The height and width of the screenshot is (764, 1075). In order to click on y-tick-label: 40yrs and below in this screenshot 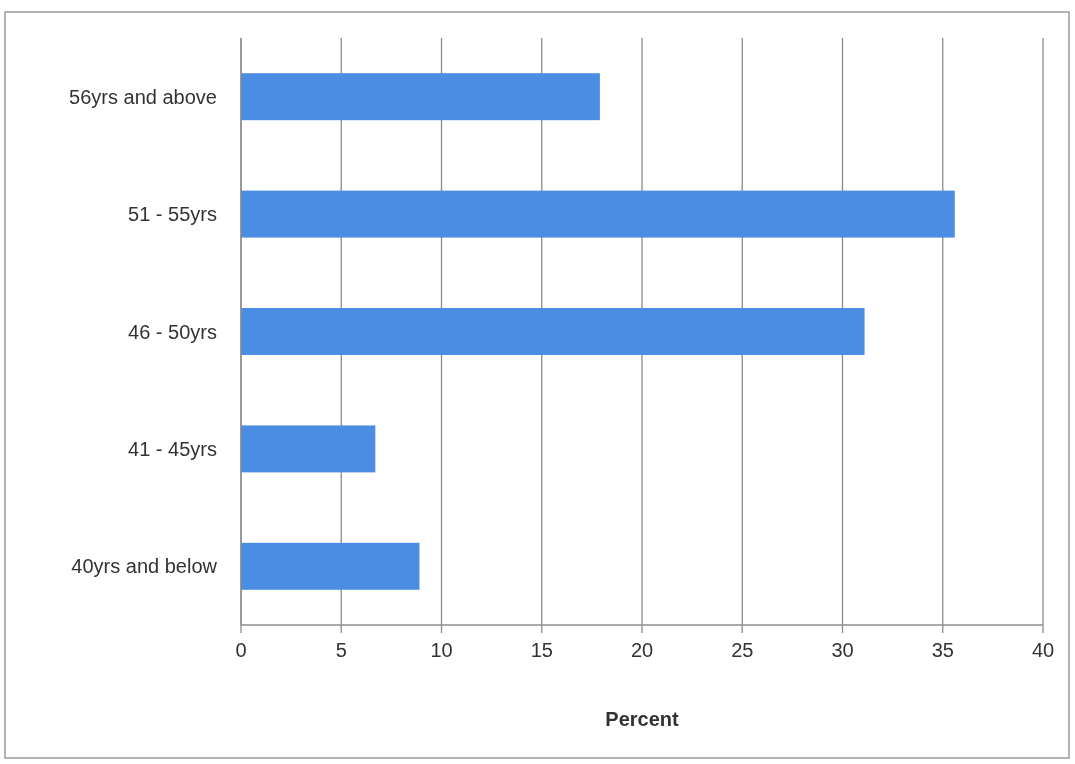, I will do `click(144, 566)`.